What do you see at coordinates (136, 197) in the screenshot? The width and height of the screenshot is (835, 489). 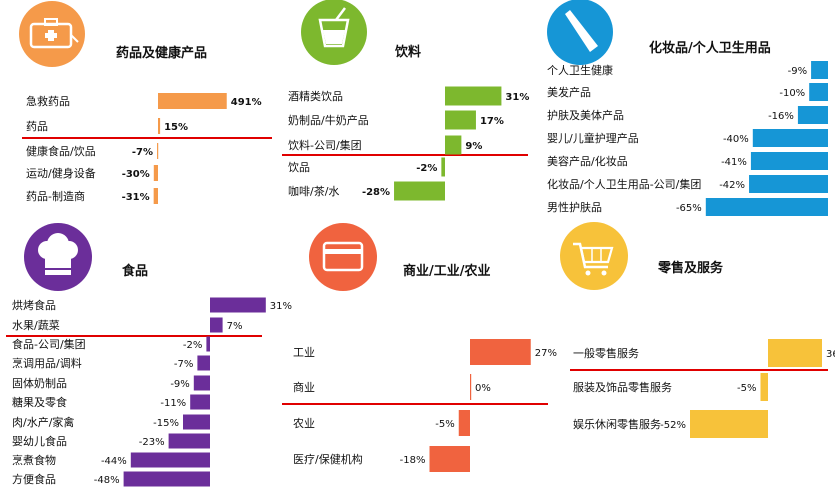 I see `data-label: -31%` at bounding box center [136, 197].